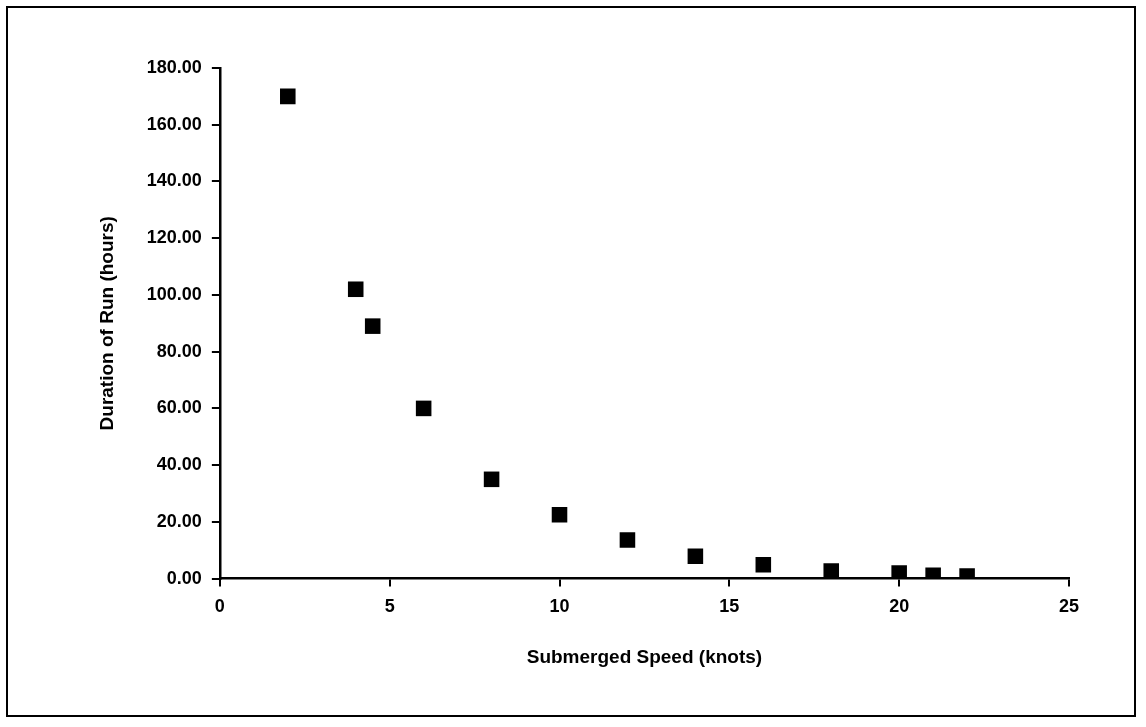  What do you see at coordinates (179, 464) in the screenshot?
I see `y-tick-label: 40.00` at bounding box center [179, 464].